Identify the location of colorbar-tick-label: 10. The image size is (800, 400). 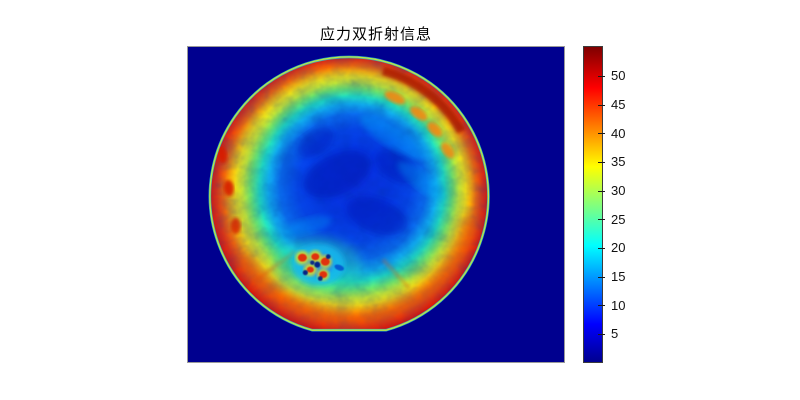
(618, 305).